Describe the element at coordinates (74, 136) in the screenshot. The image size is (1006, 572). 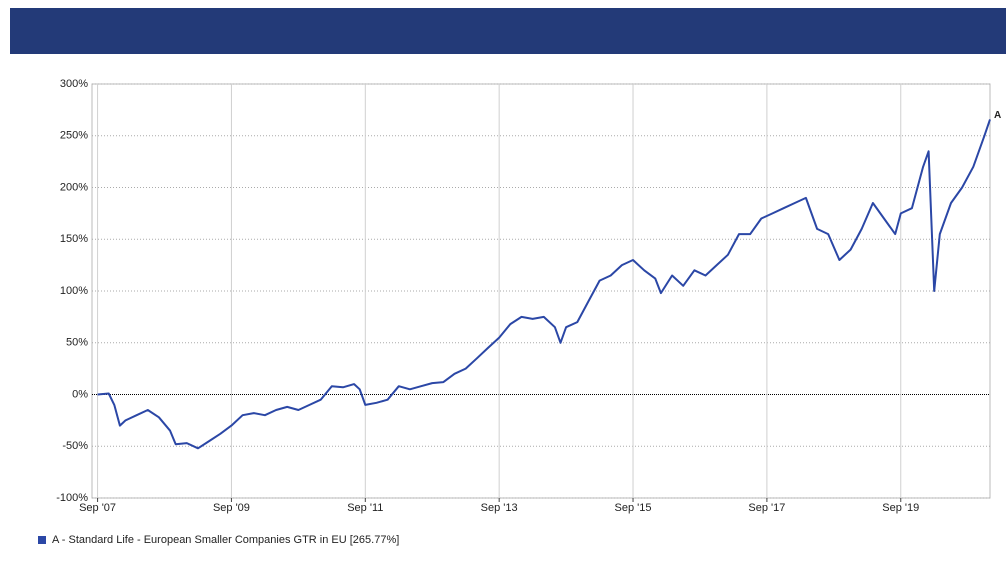
I see `y-tick-label: 250%` at that location.